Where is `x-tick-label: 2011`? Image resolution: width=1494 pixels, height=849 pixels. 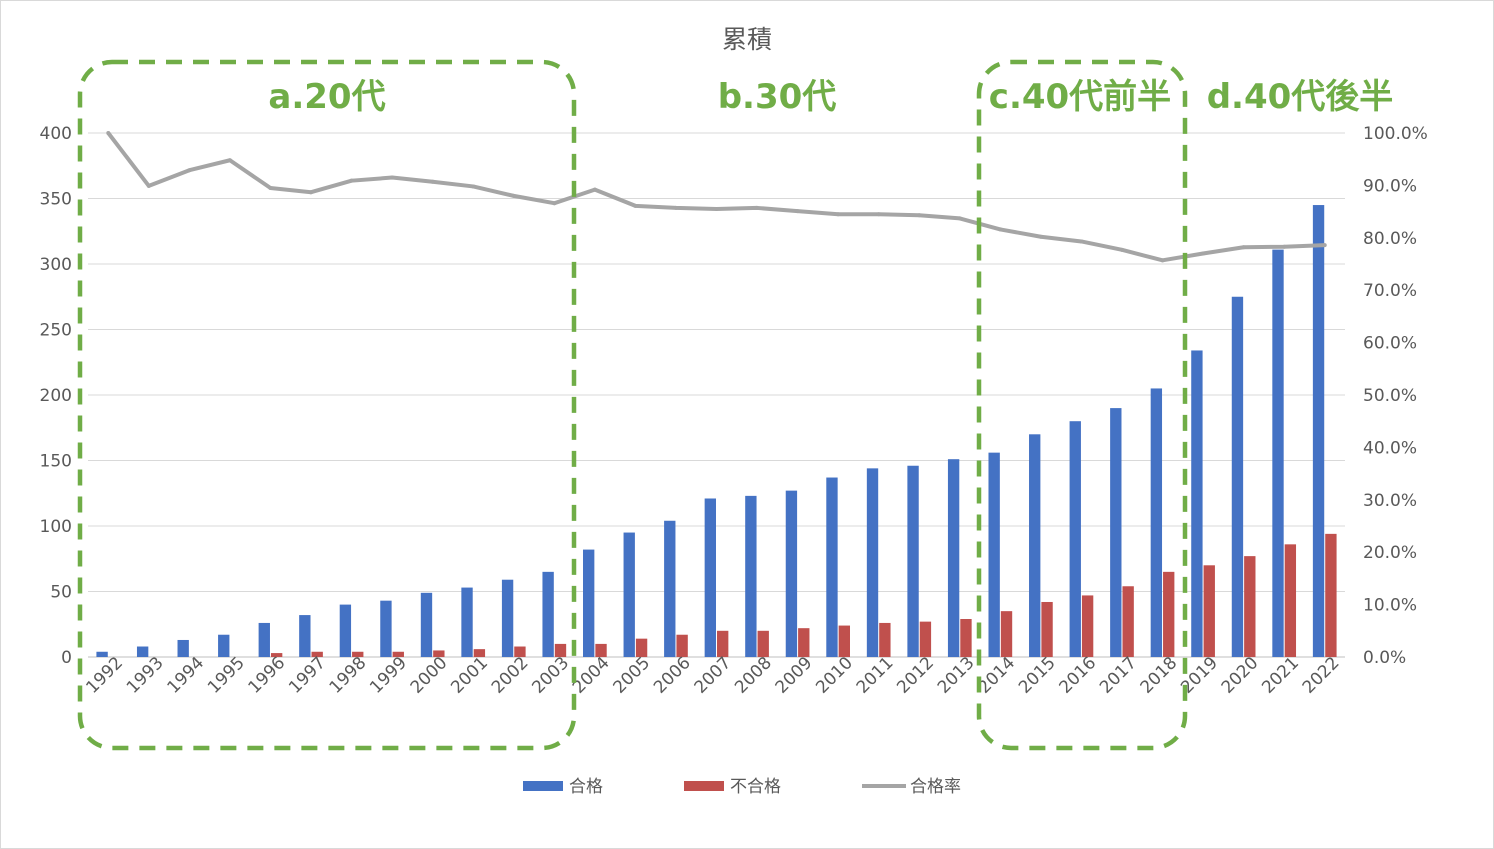 x-tick-label: 2011 is located at coordinates (875, 675).